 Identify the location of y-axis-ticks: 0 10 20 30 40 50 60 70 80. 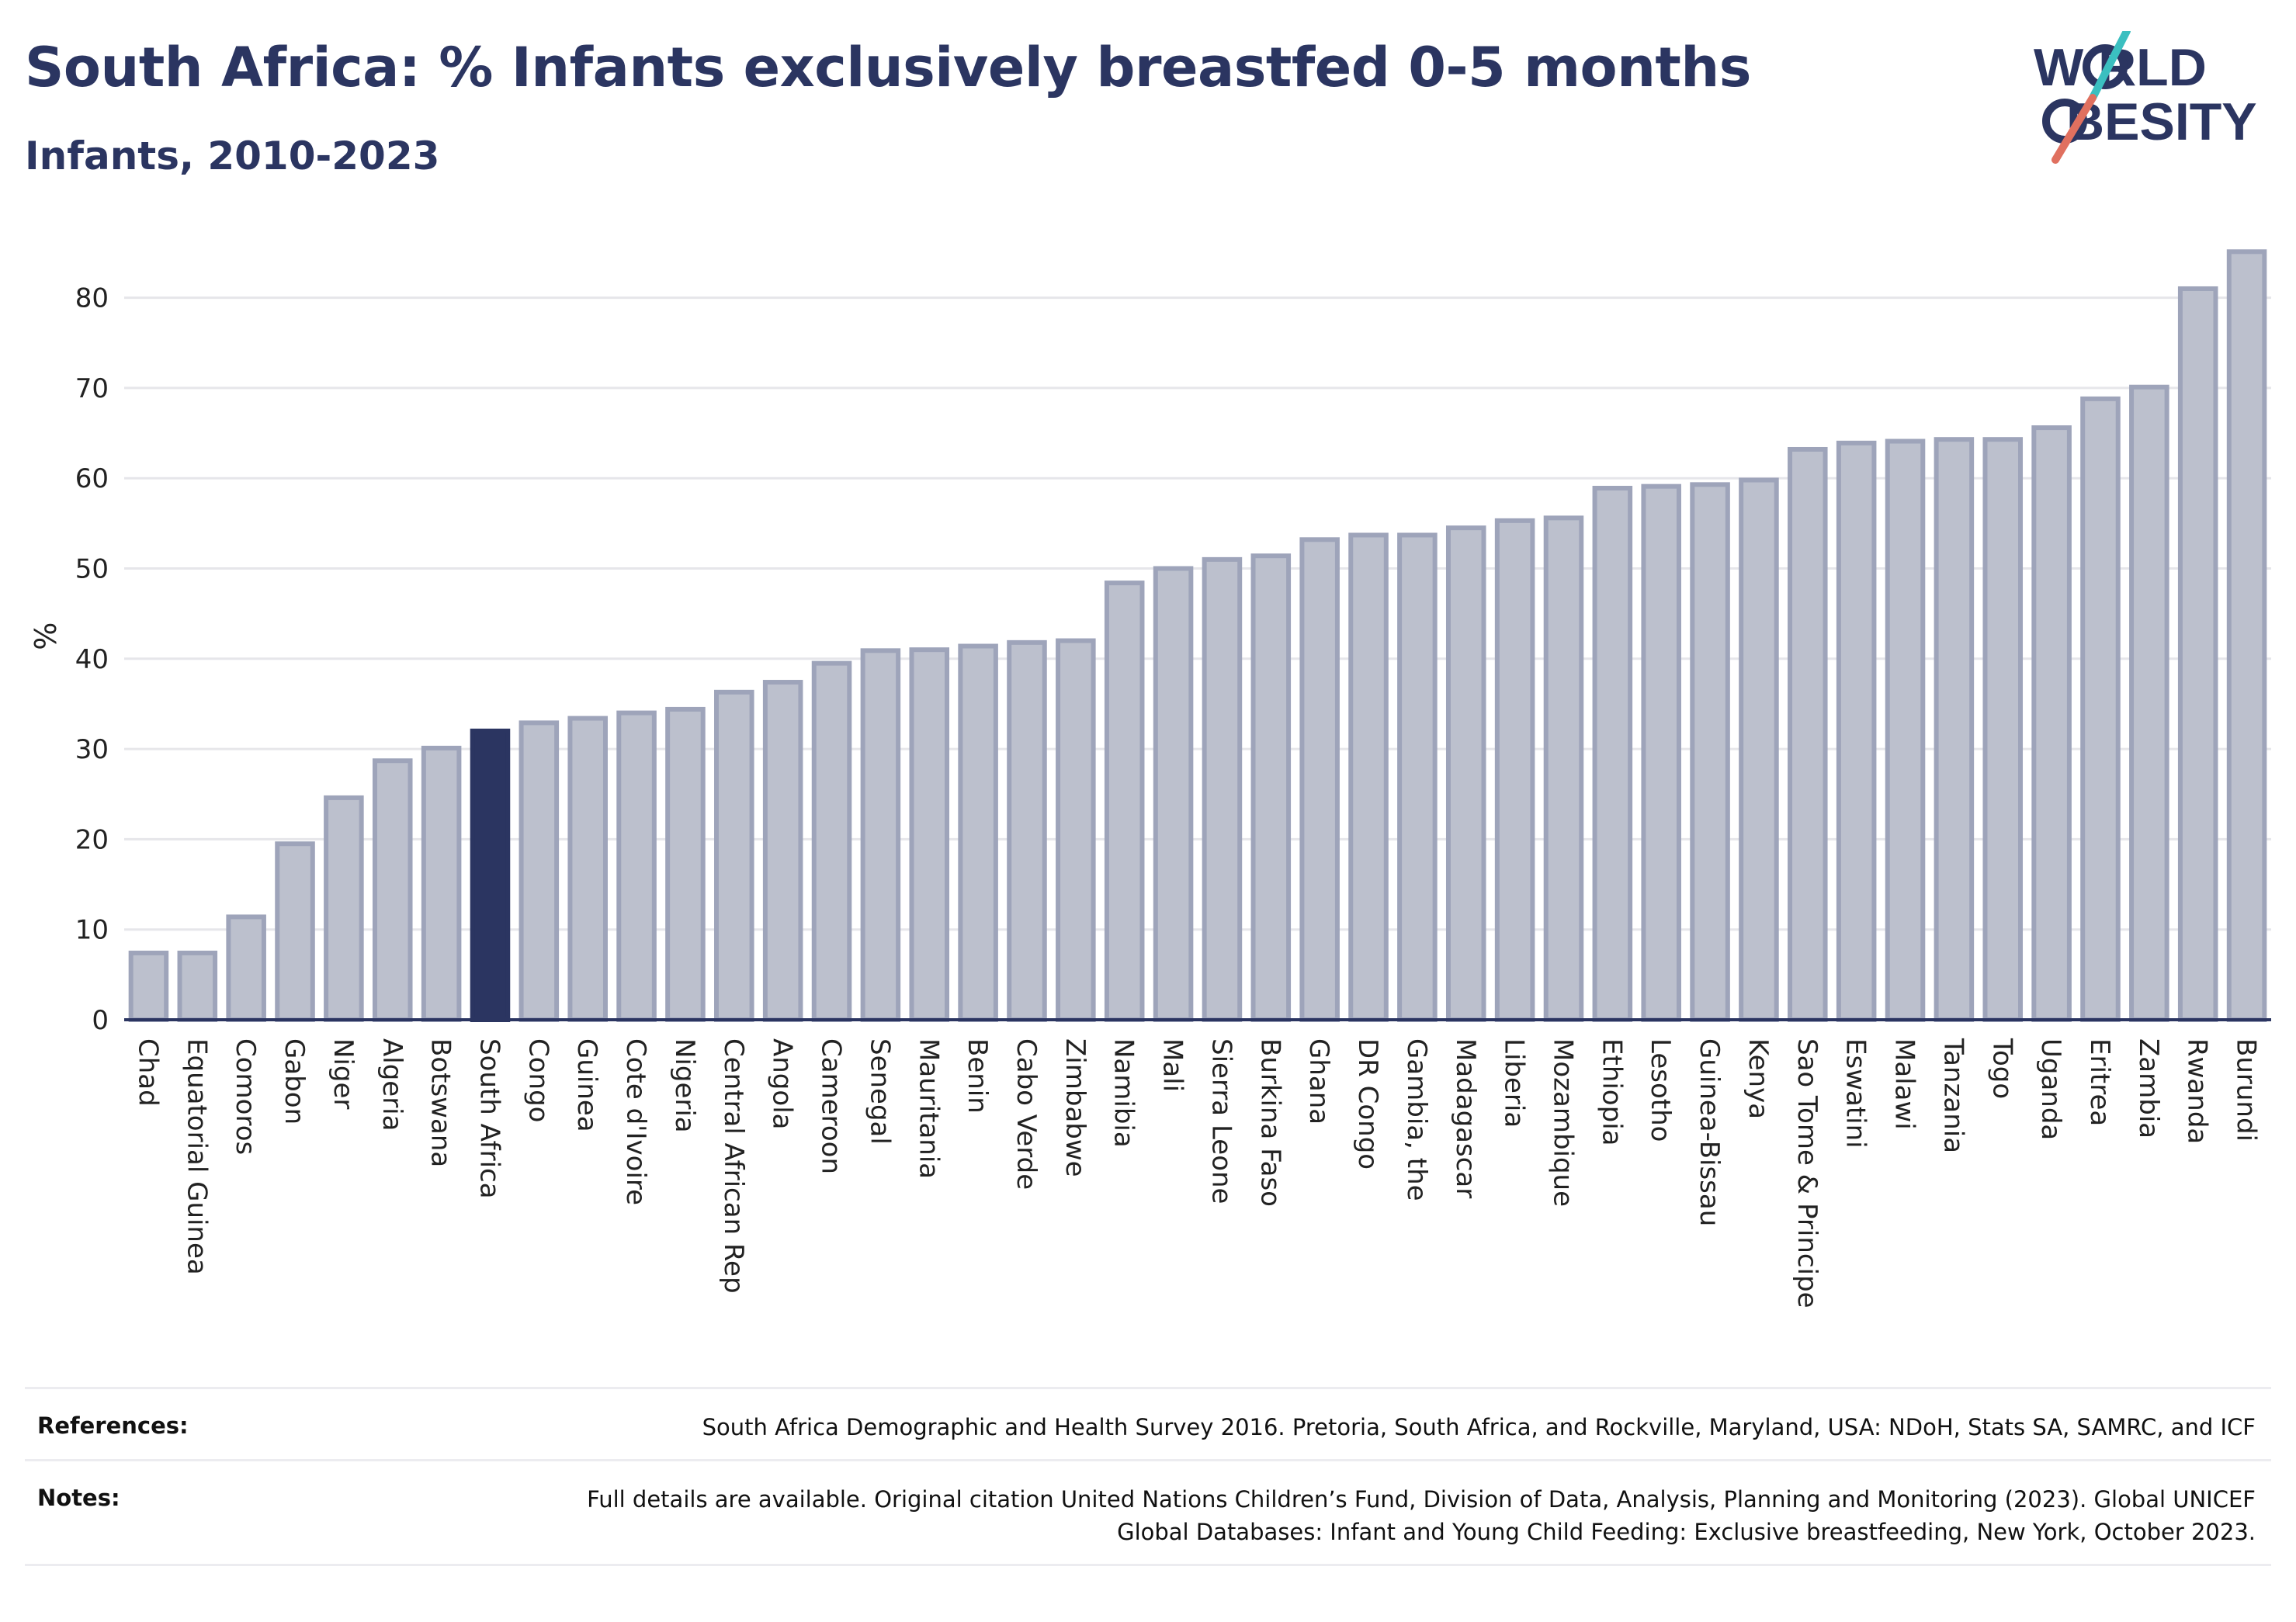
(92, 659).